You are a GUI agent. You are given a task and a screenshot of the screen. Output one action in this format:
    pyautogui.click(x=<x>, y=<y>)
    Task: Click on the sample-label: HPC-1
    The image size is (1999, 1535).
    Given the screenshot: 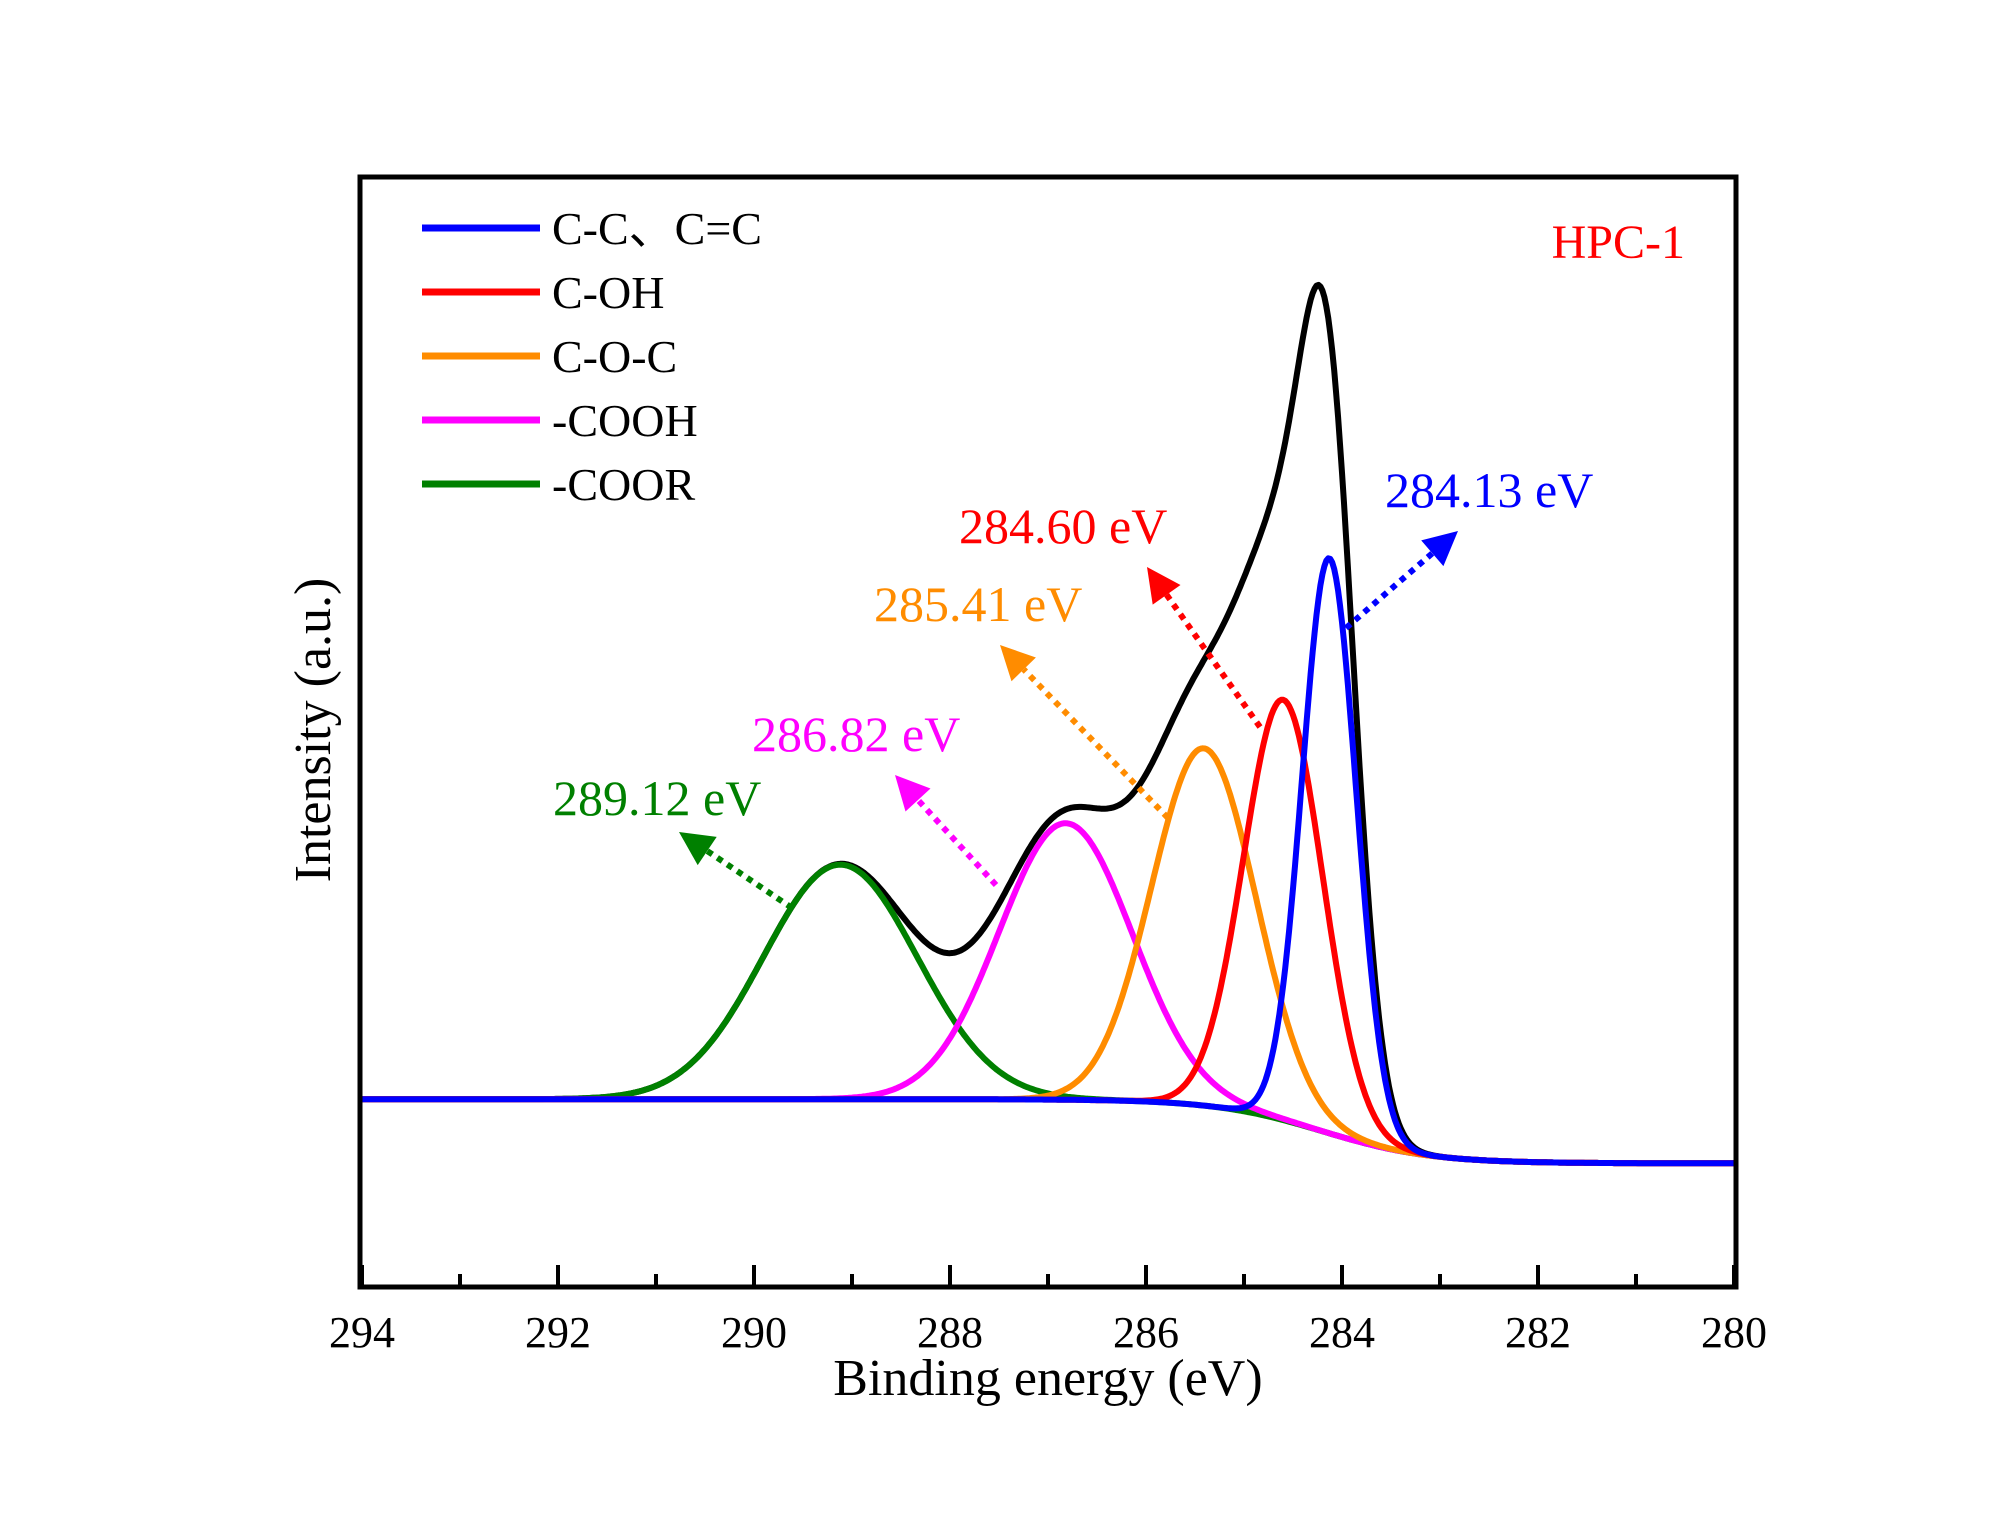 What is the action you would take?
    pyautogui.click(x=1618, y=242)
    